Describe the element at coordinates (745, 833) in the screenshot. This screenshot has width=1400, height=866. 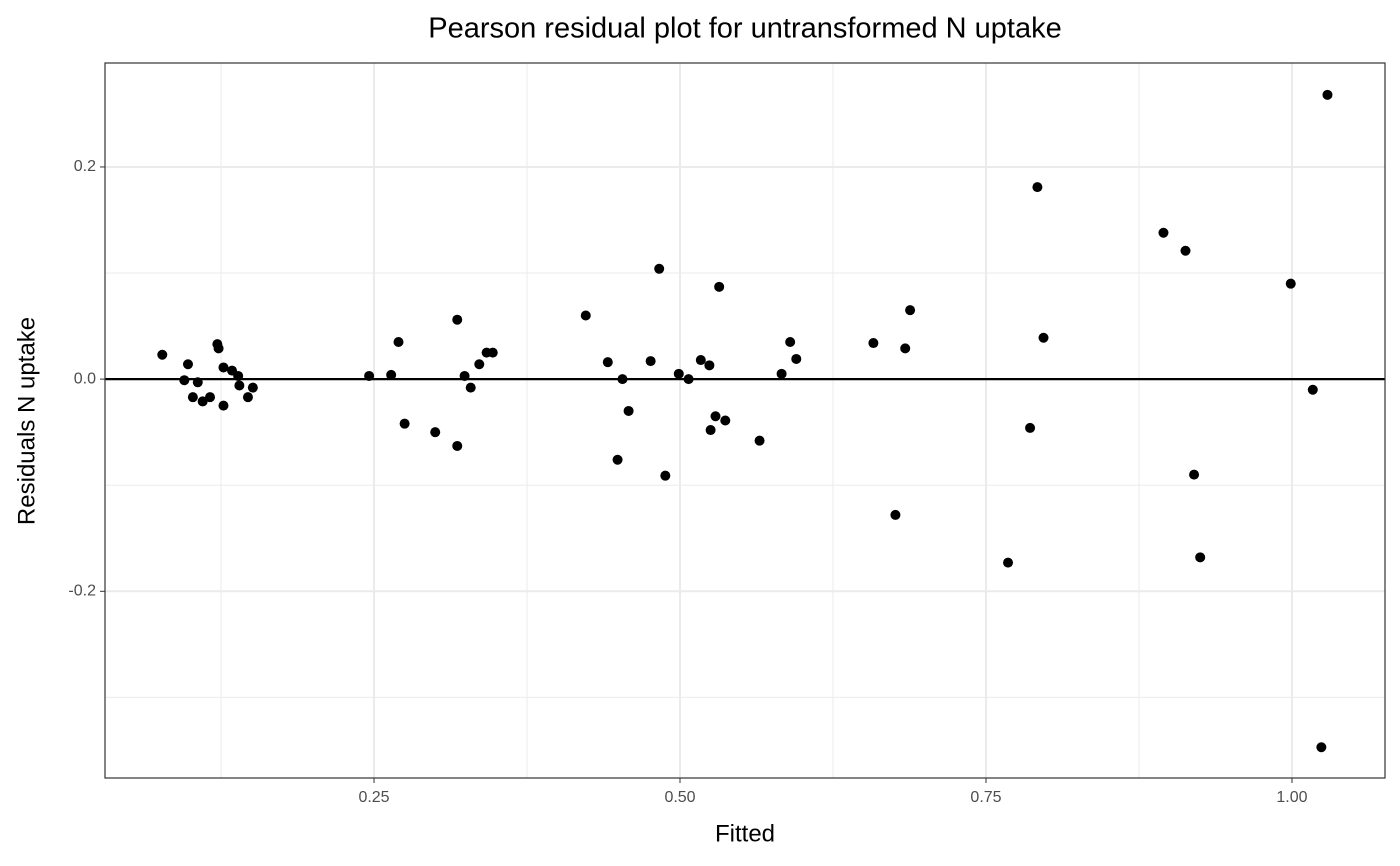
I see `x-axis-title: Fitted` at that location.